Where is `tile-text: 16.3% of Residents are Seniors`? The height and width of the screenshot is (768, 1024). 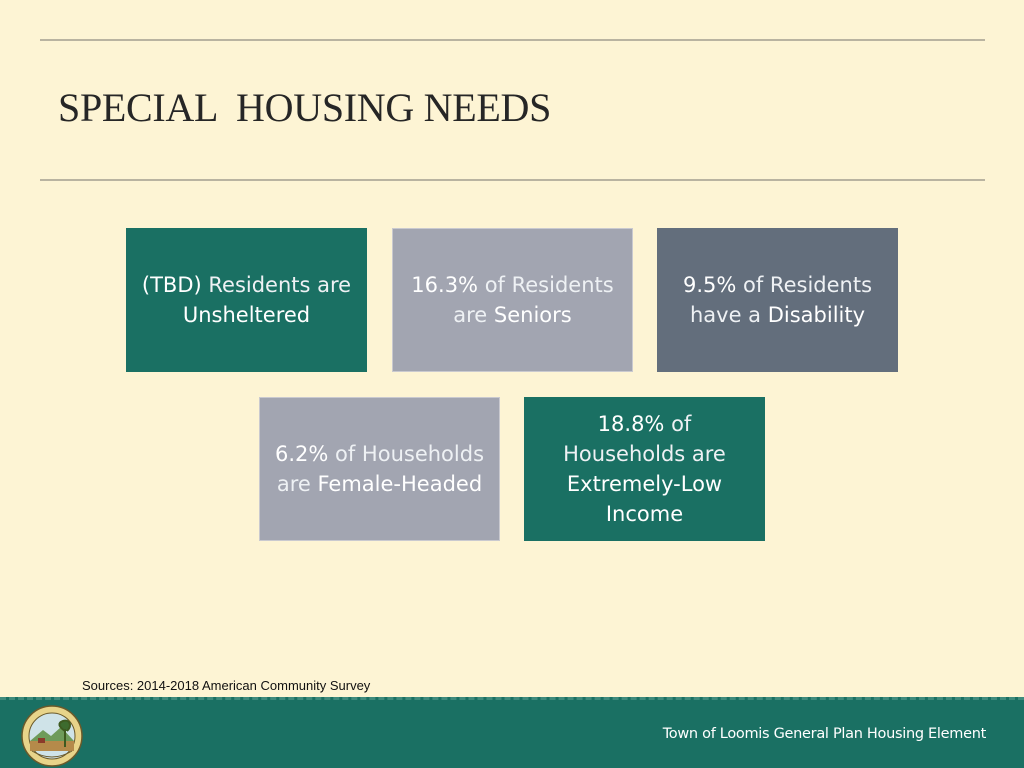
tile-text: 16.3% of Residents are Seniors is located at coordinates (512, 300).